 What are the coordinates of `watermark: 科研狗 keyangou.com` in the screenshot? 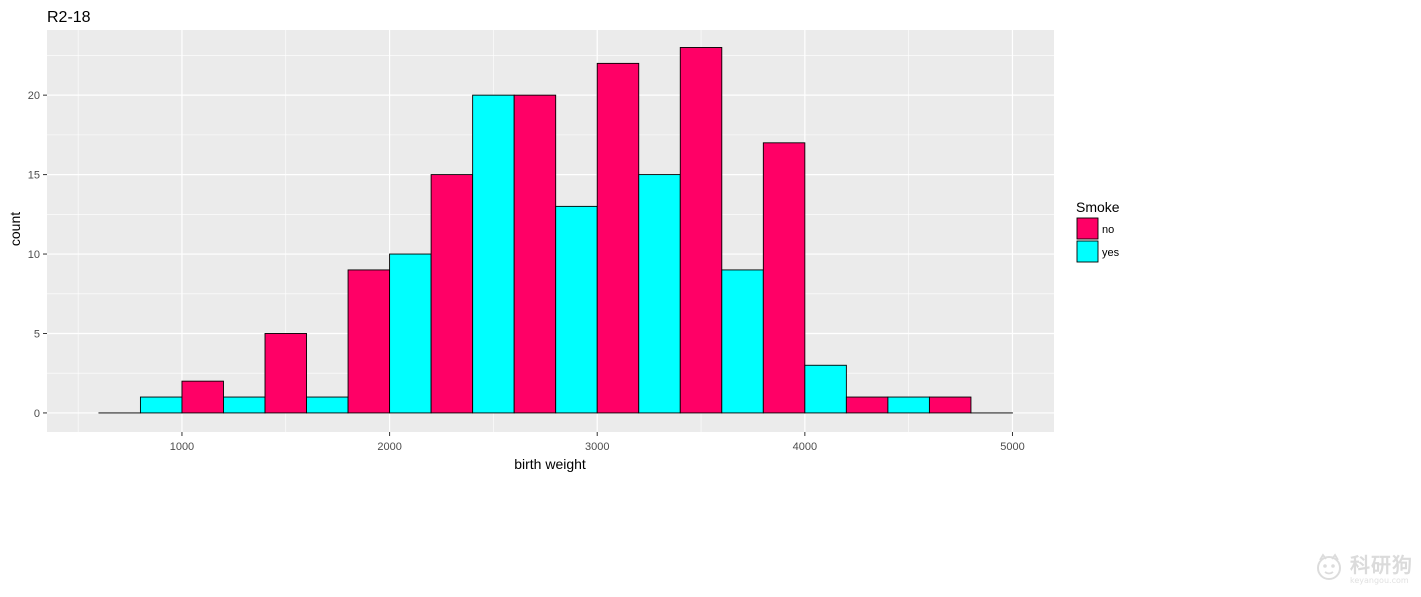 It's located at (1363, 569).